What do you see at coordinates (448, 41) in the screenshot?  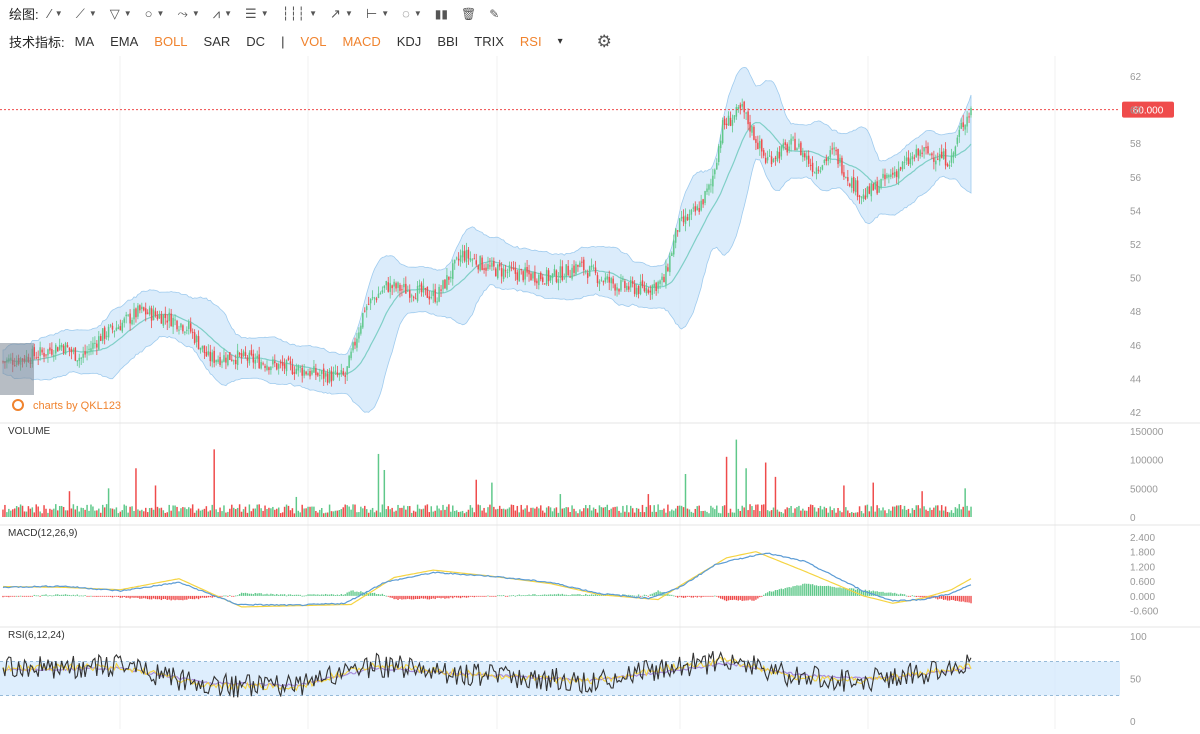 I see `indicator-bbi: BBI` at bounding box center [448, 41].